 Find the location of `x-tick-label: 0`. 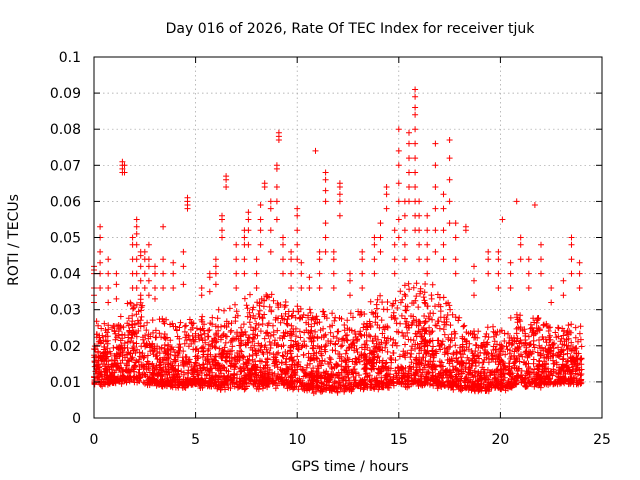

x-tick-label: 0 is located at coordinates (94, 440).